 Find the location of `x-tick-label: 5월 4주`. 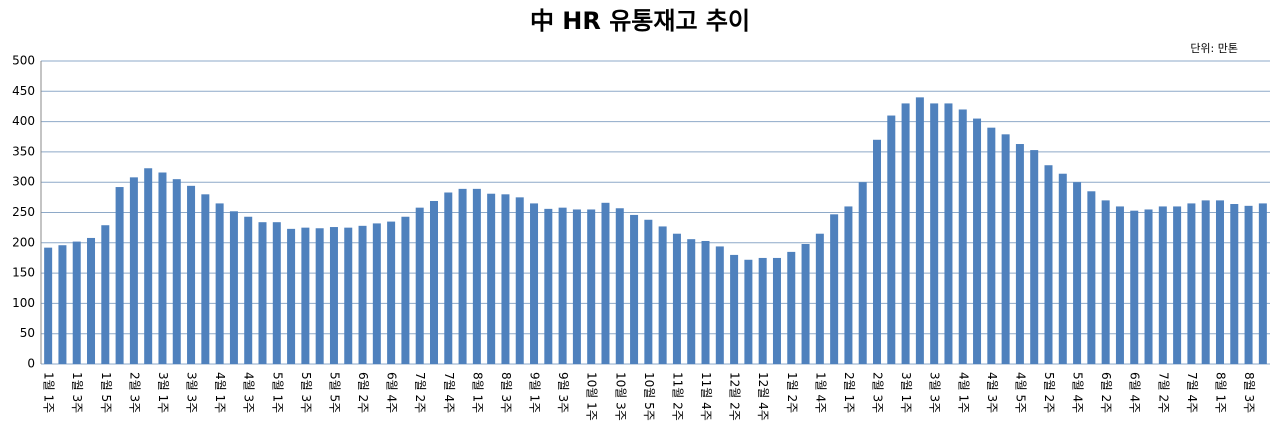

x-tick-label: 5월 4주 is located at coordinates (1078, 392).